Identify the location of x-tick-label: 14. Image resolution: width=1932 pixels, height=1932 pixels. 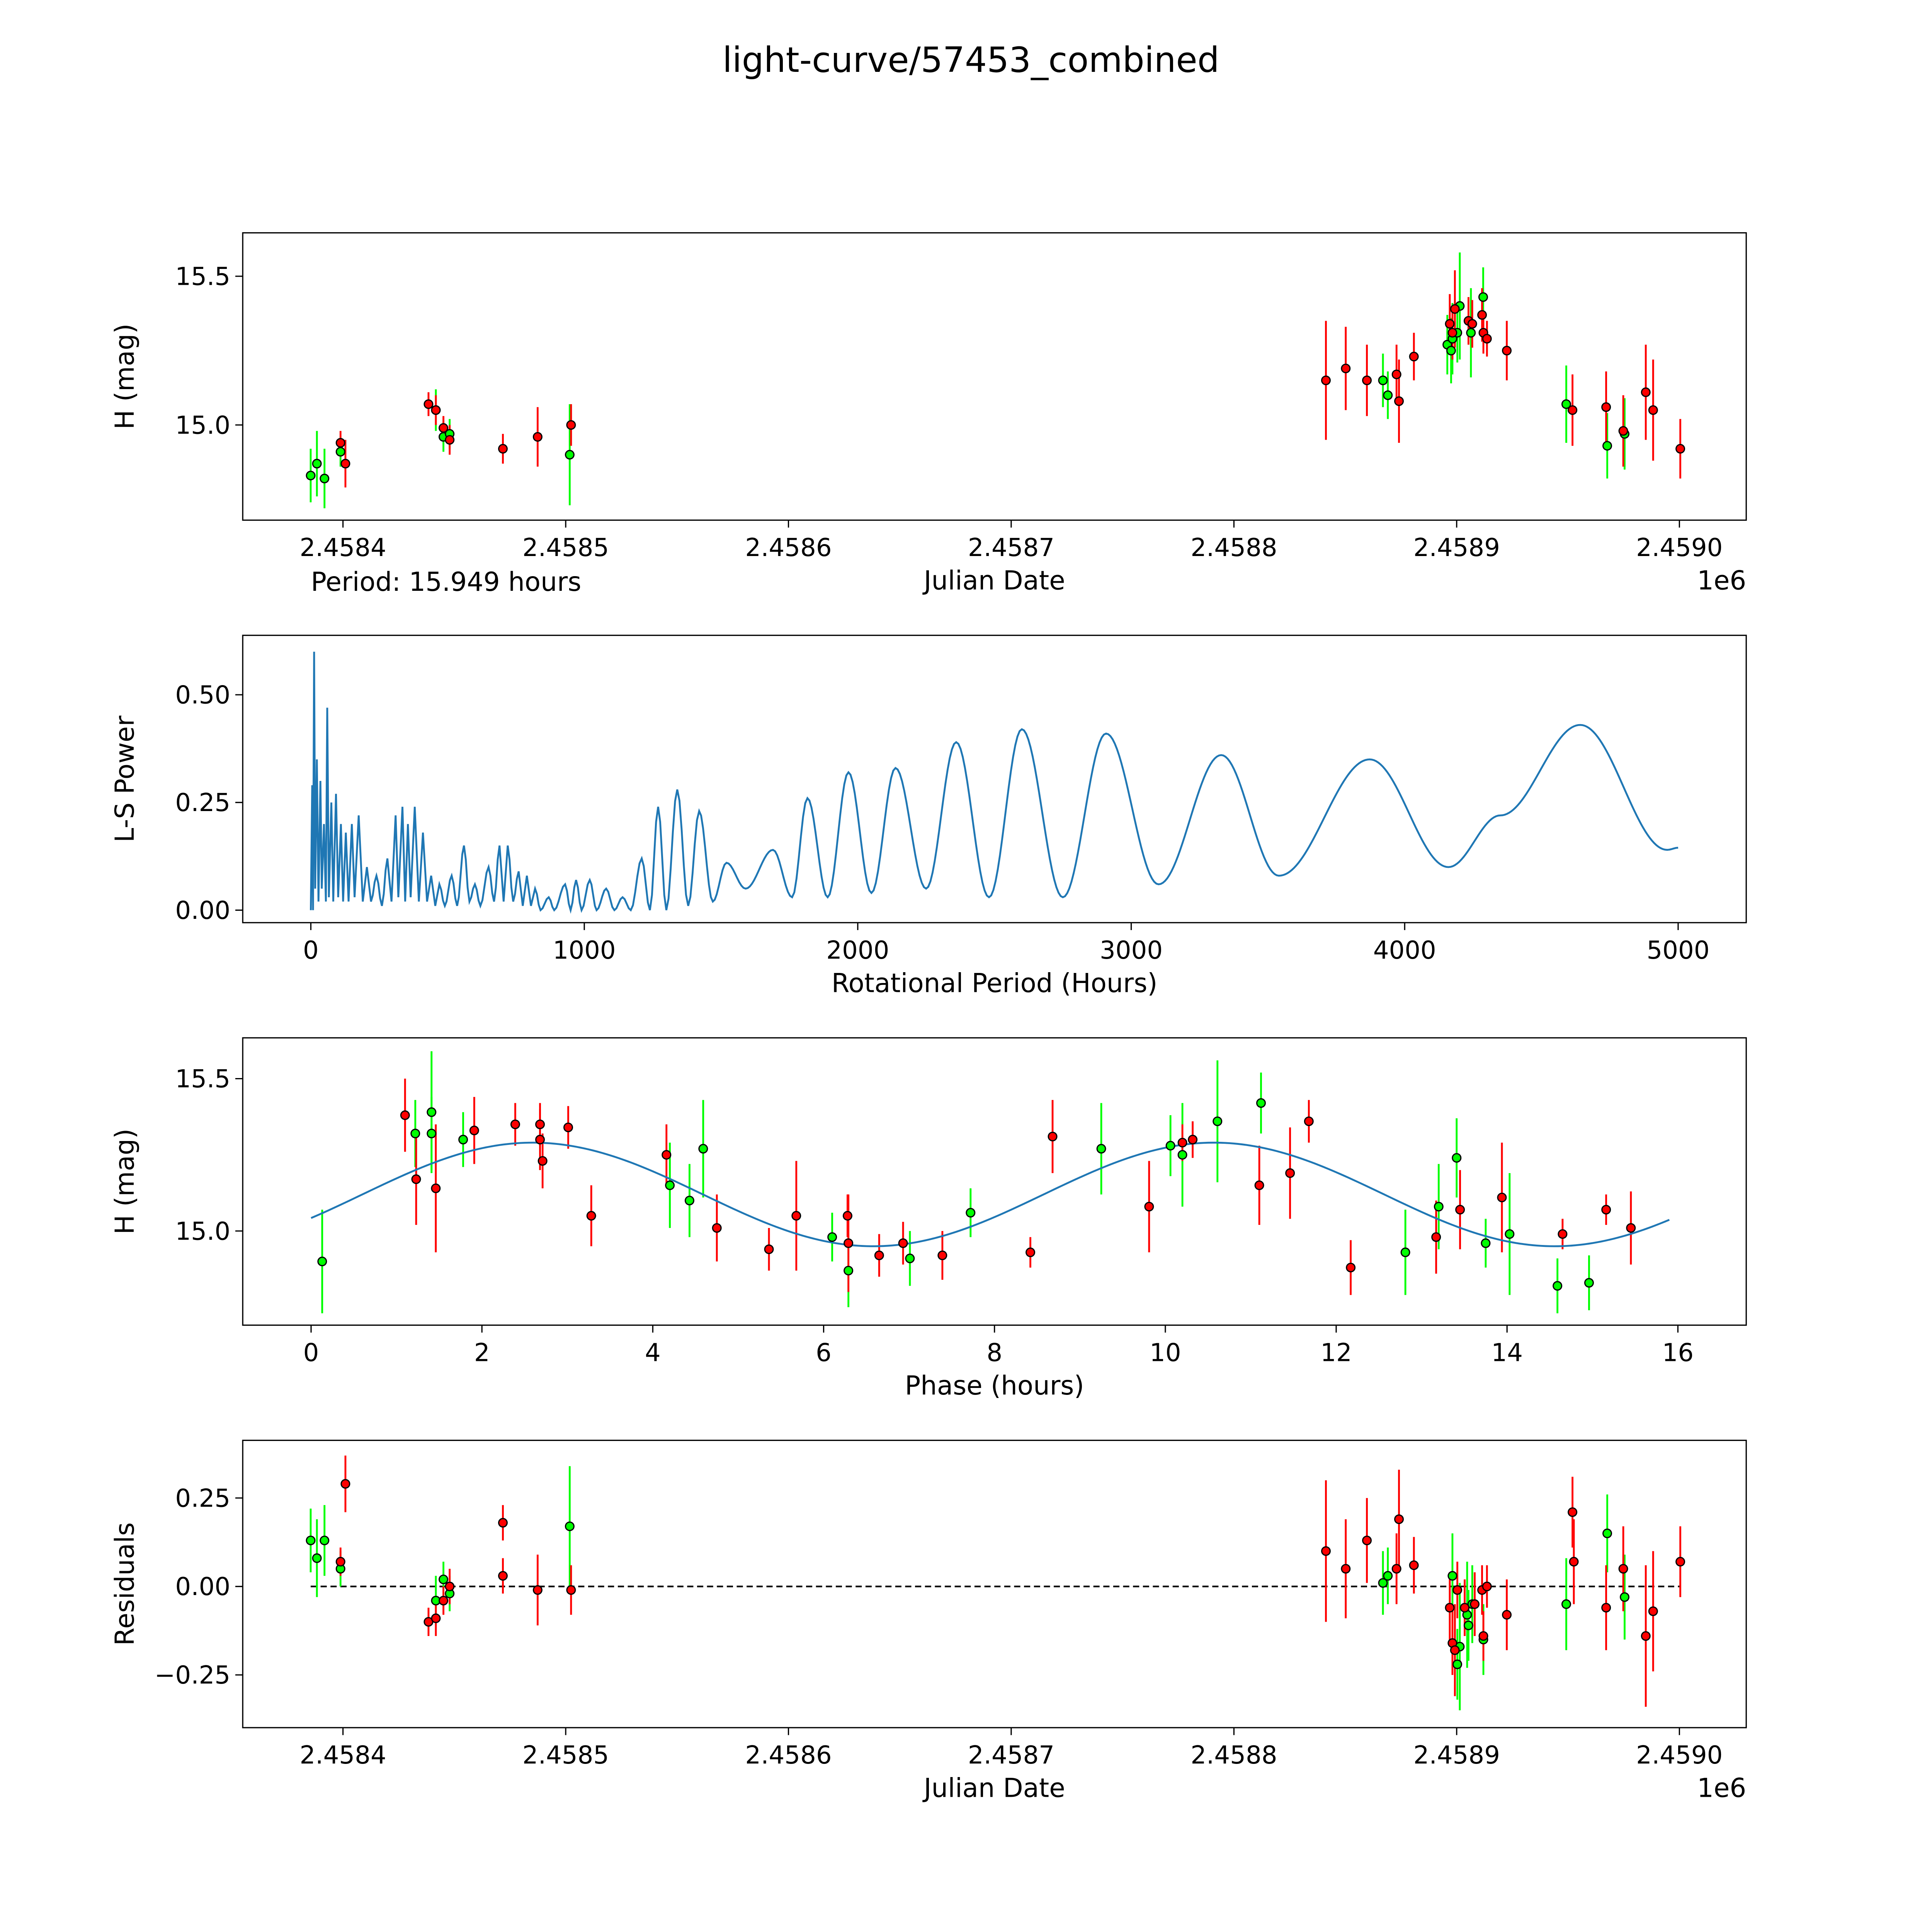
(1507, 1353).